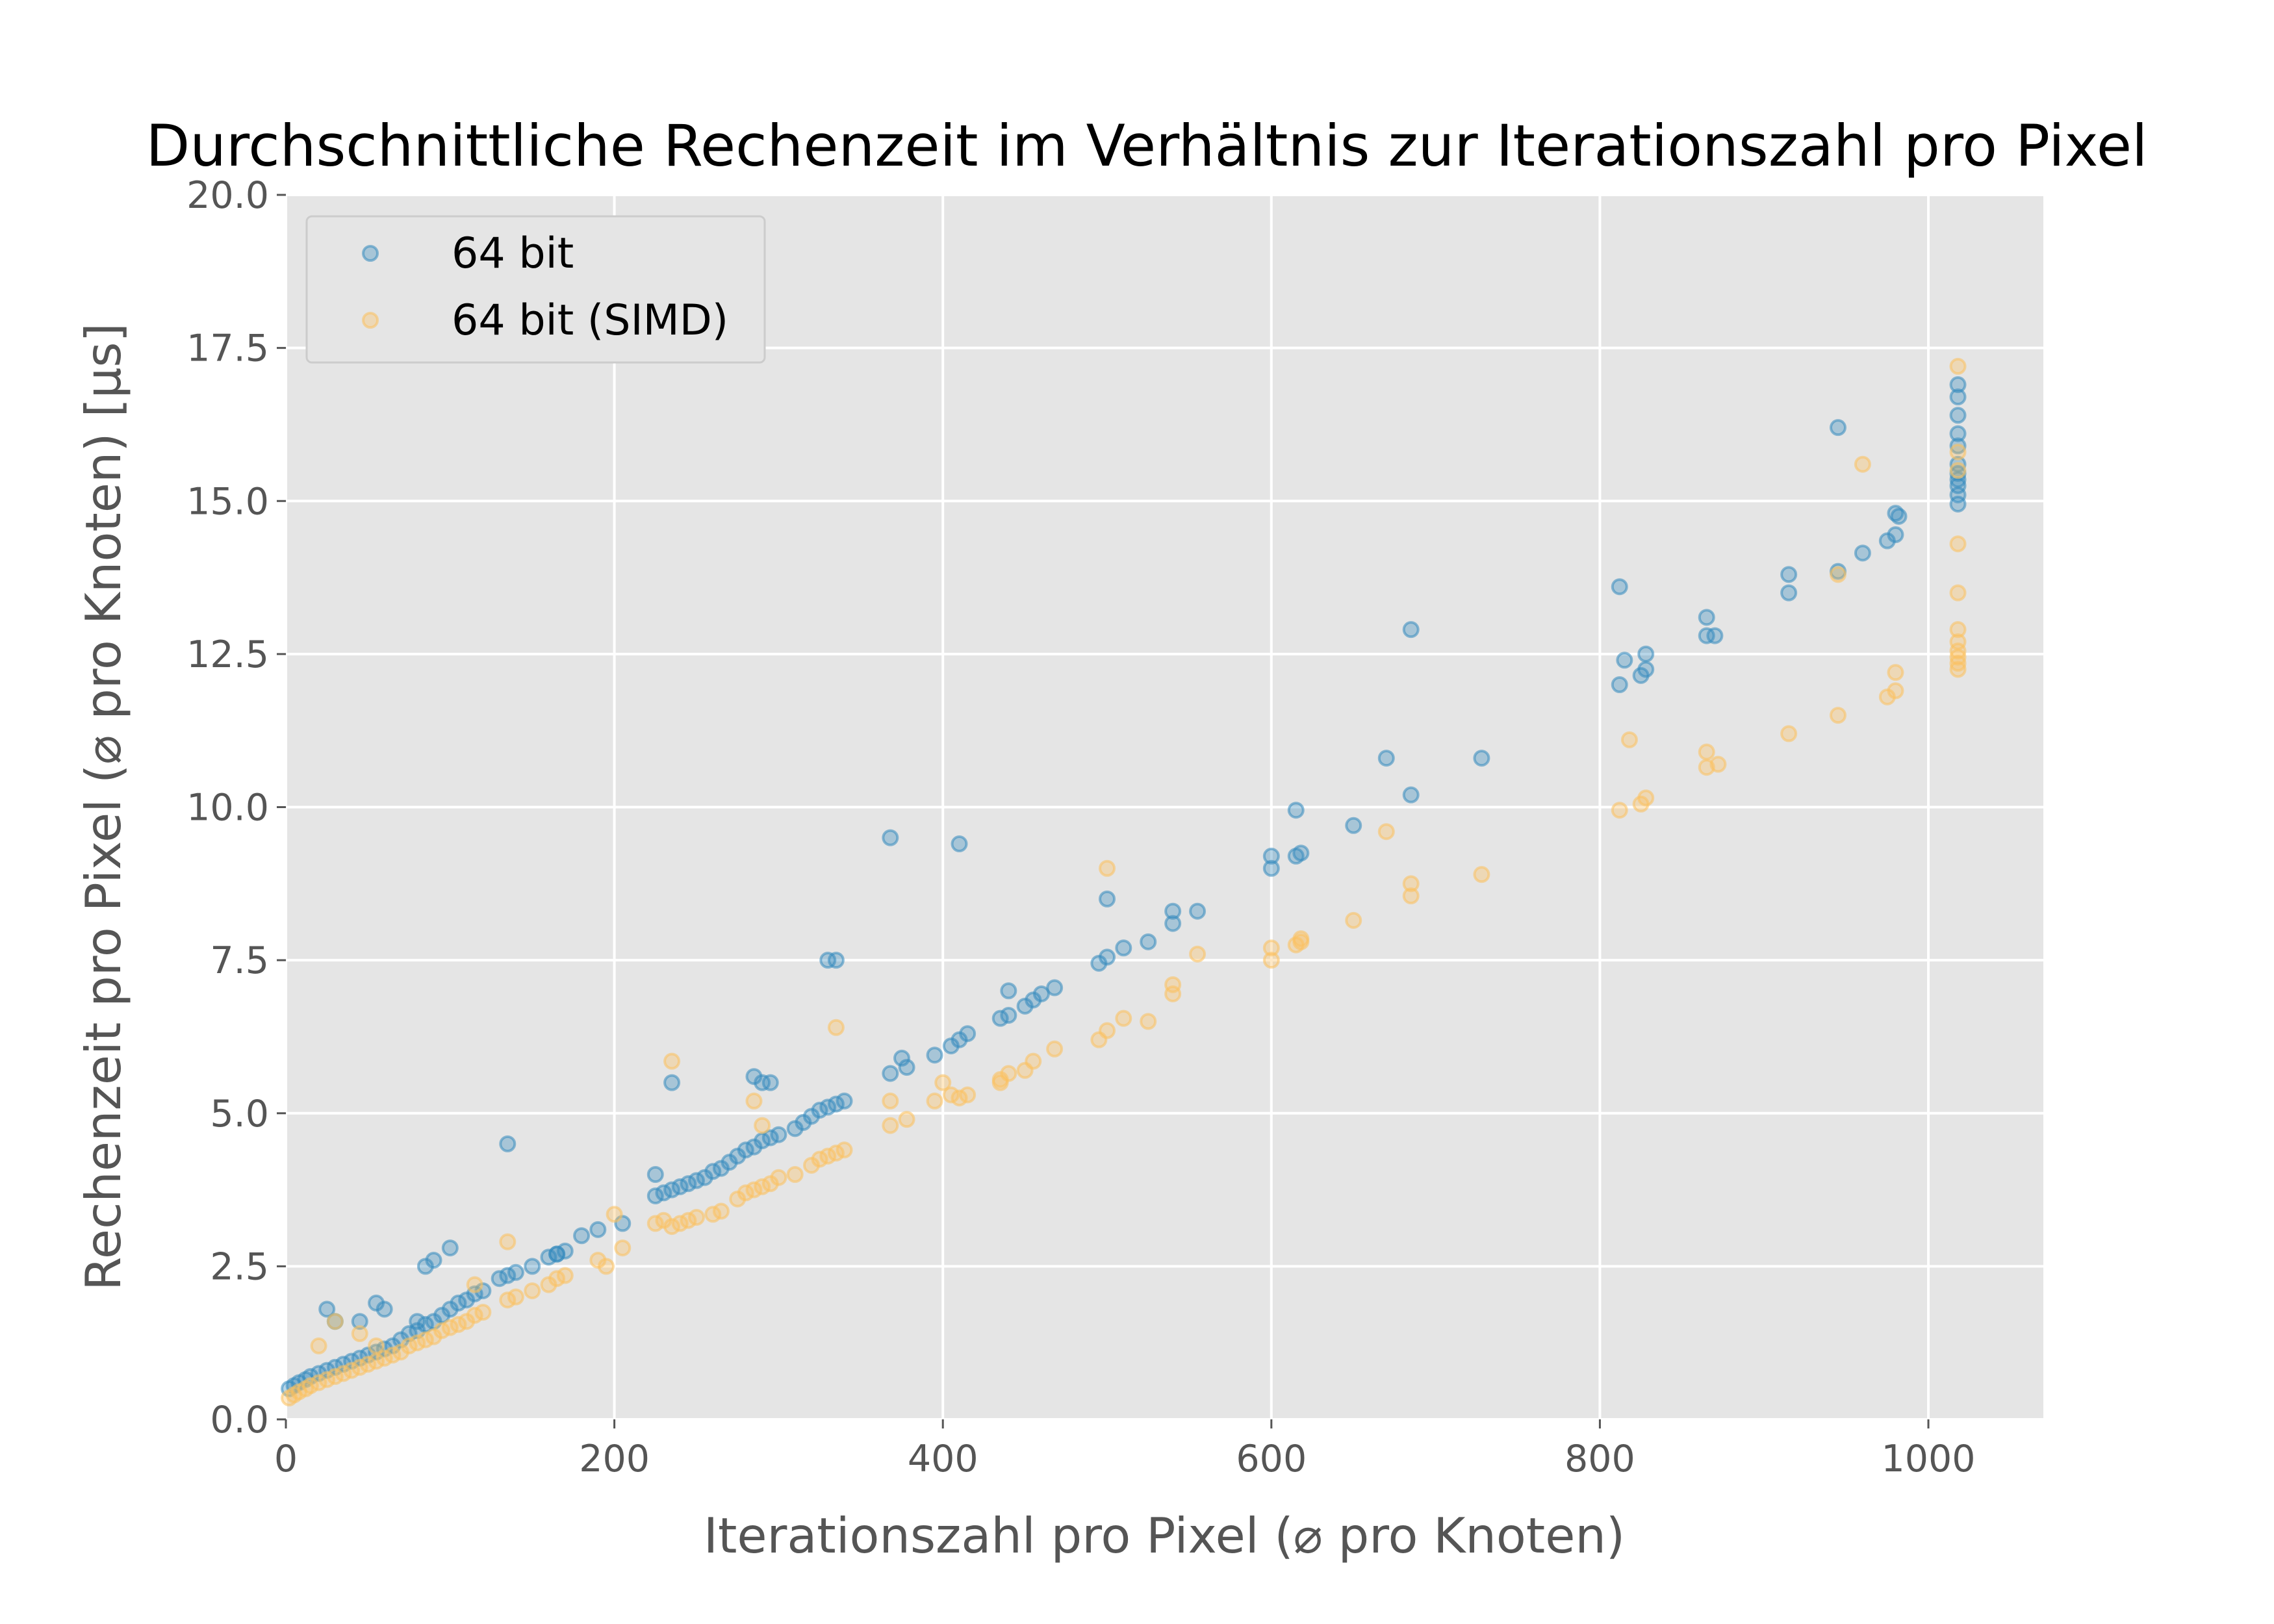  Describe the element at coordinates (103, 807) in the screenshot. I see `y-axis-label: Rechenzeit pro Pixel (⌀ pro Knoten) [µs]` at that location.